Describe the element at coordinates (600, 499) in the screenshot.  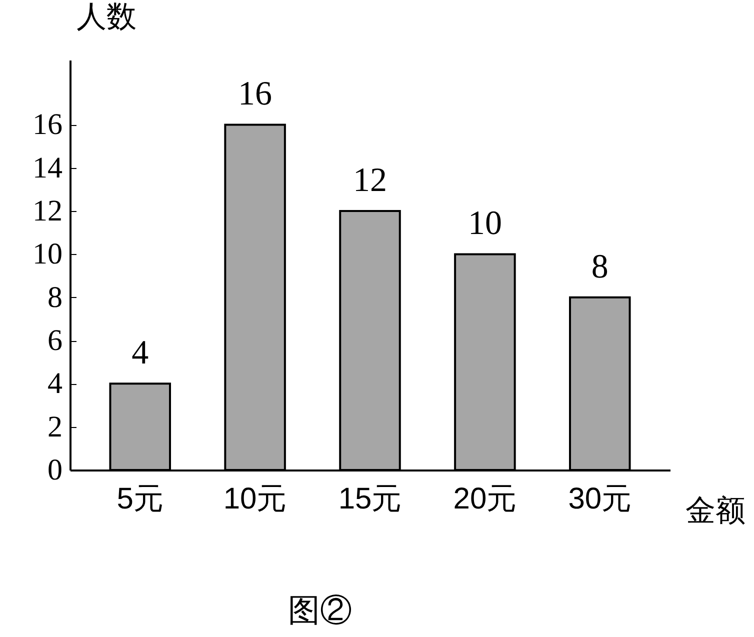
I see `x-tick-label: 30元` at that location.